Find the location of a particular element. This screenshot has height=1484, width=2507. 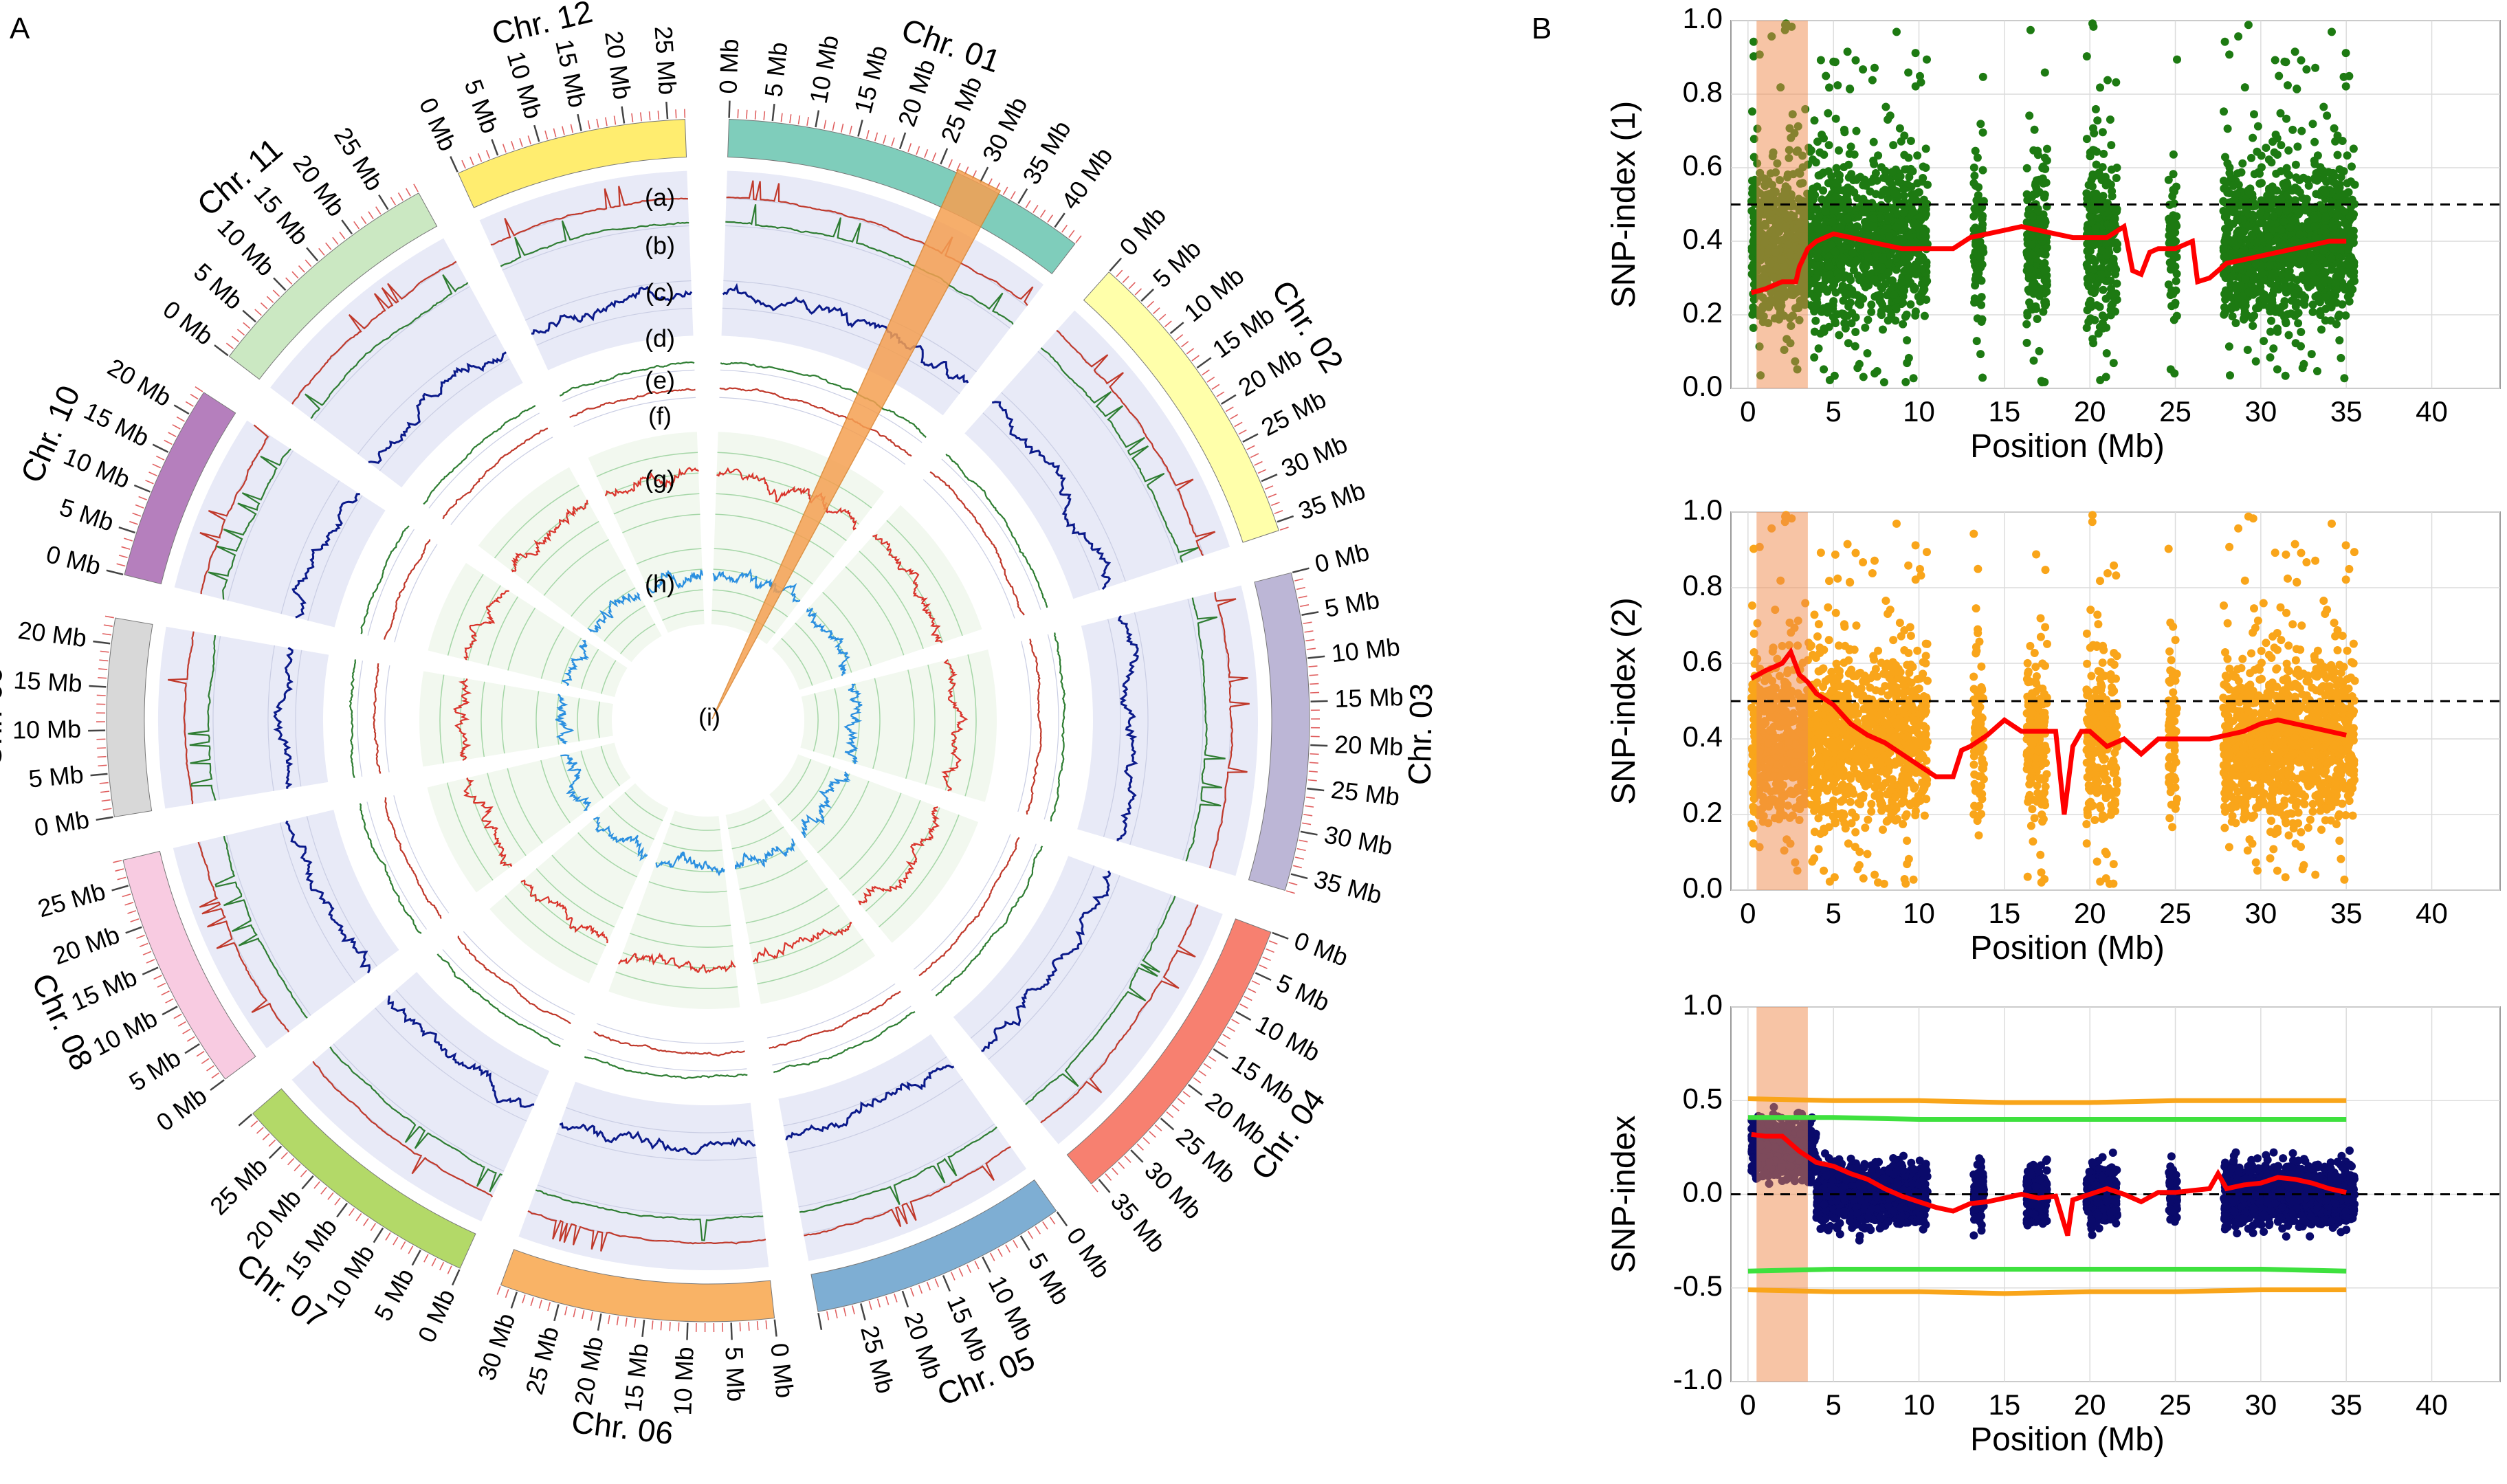

y-tick-label: 0.6 is located at coordinates (1703, 661).